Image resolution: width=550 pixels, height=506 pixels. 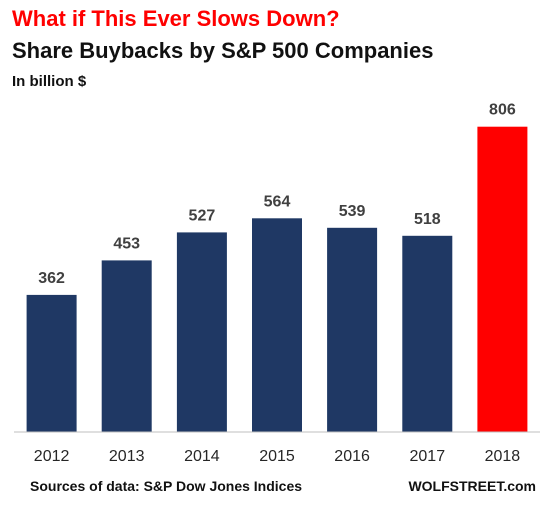 I want to click on tick-label-2012: 2012, so click(x=52, y=456).